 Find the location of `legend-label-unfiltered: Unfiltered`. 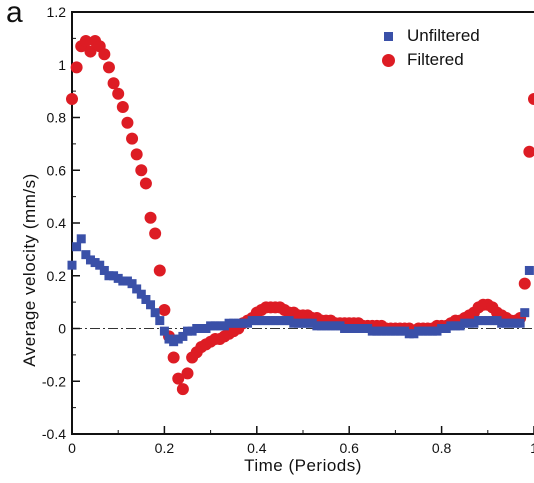

legend-label-unfiltered: Unfiltered is located at coordinates (443, 35).